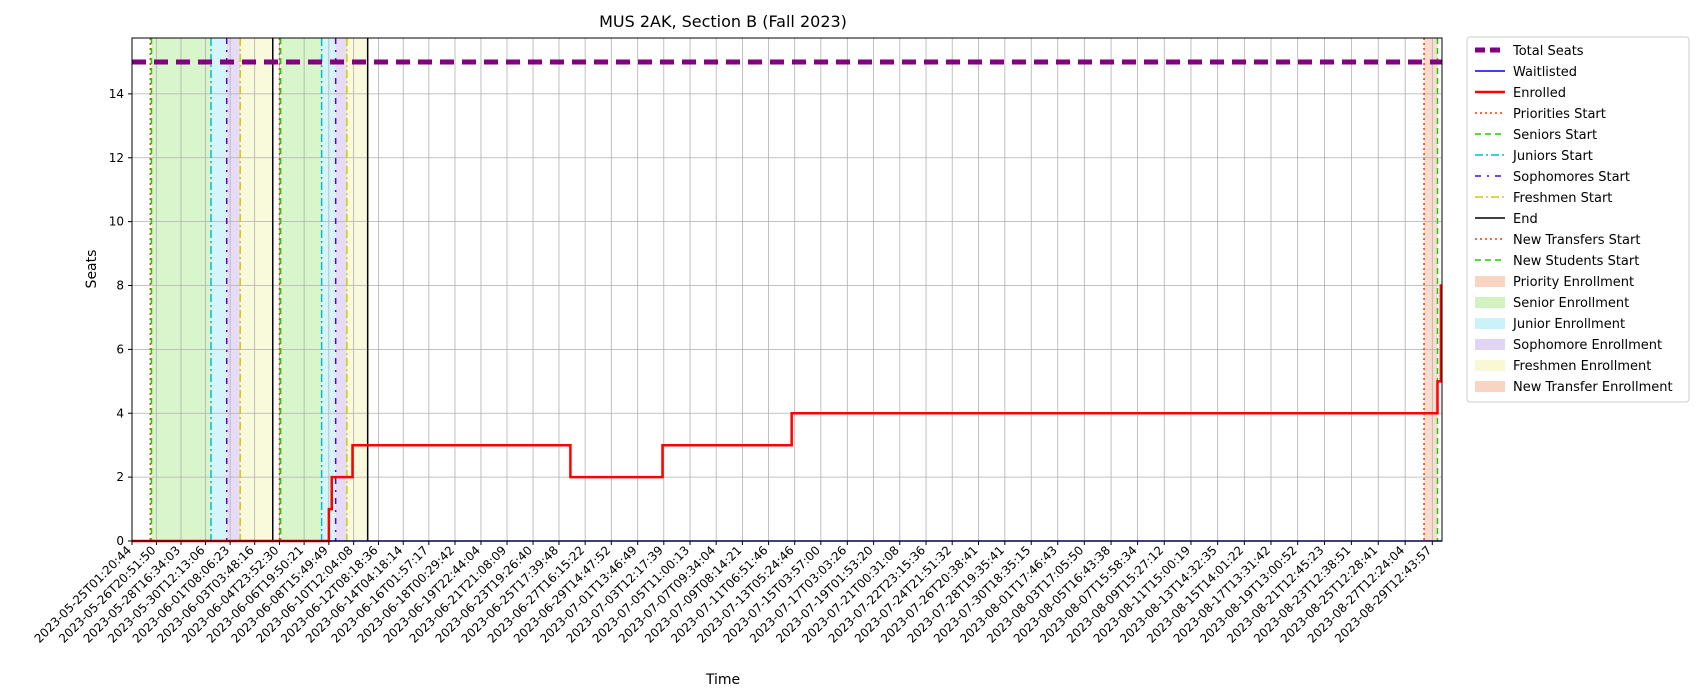 The height and width of the screenshot is (700, 1700). What do you see at coordinates (92, 269) in the screenshot?
I see `y-axis-label: Seats` at bounding box center [92, 269].